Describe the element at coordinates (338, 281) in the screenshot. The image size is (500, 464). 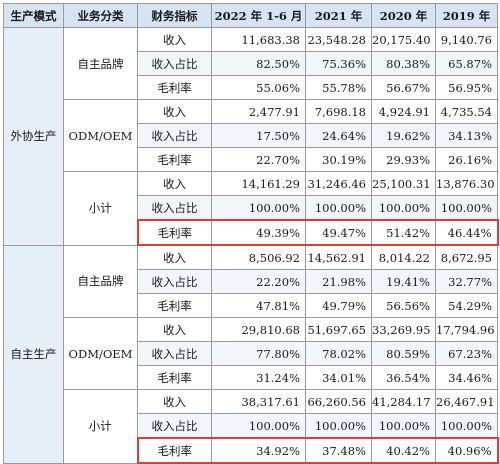
I see `value-cell: 21.98%` at that location.